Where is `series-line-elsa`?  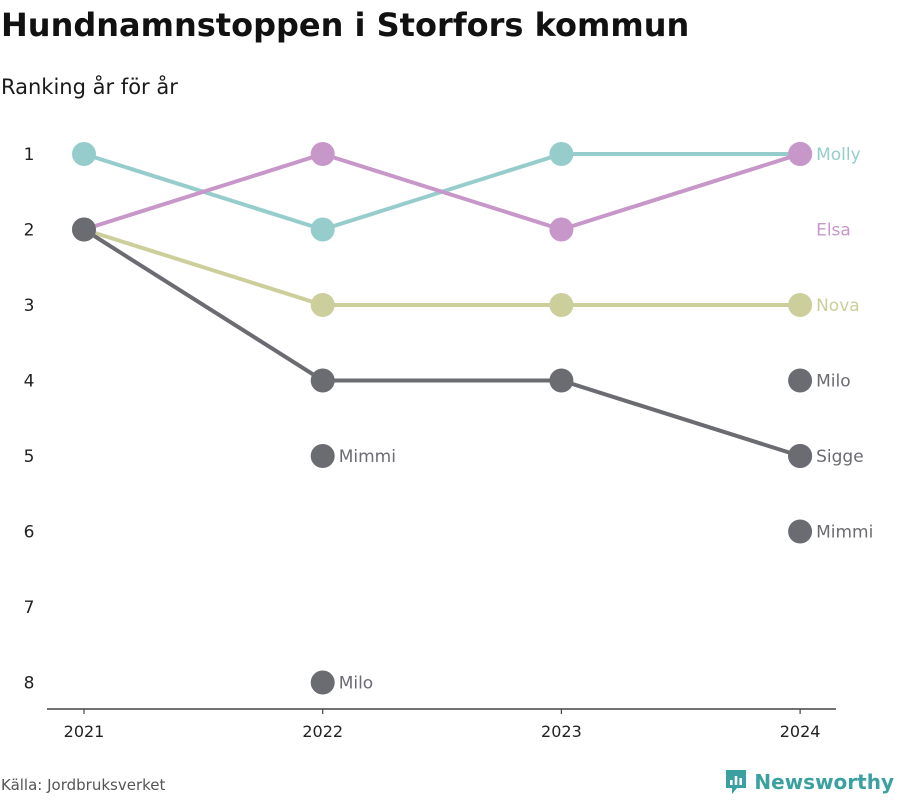 series-line-elsa is located at coordinates (442, 192).